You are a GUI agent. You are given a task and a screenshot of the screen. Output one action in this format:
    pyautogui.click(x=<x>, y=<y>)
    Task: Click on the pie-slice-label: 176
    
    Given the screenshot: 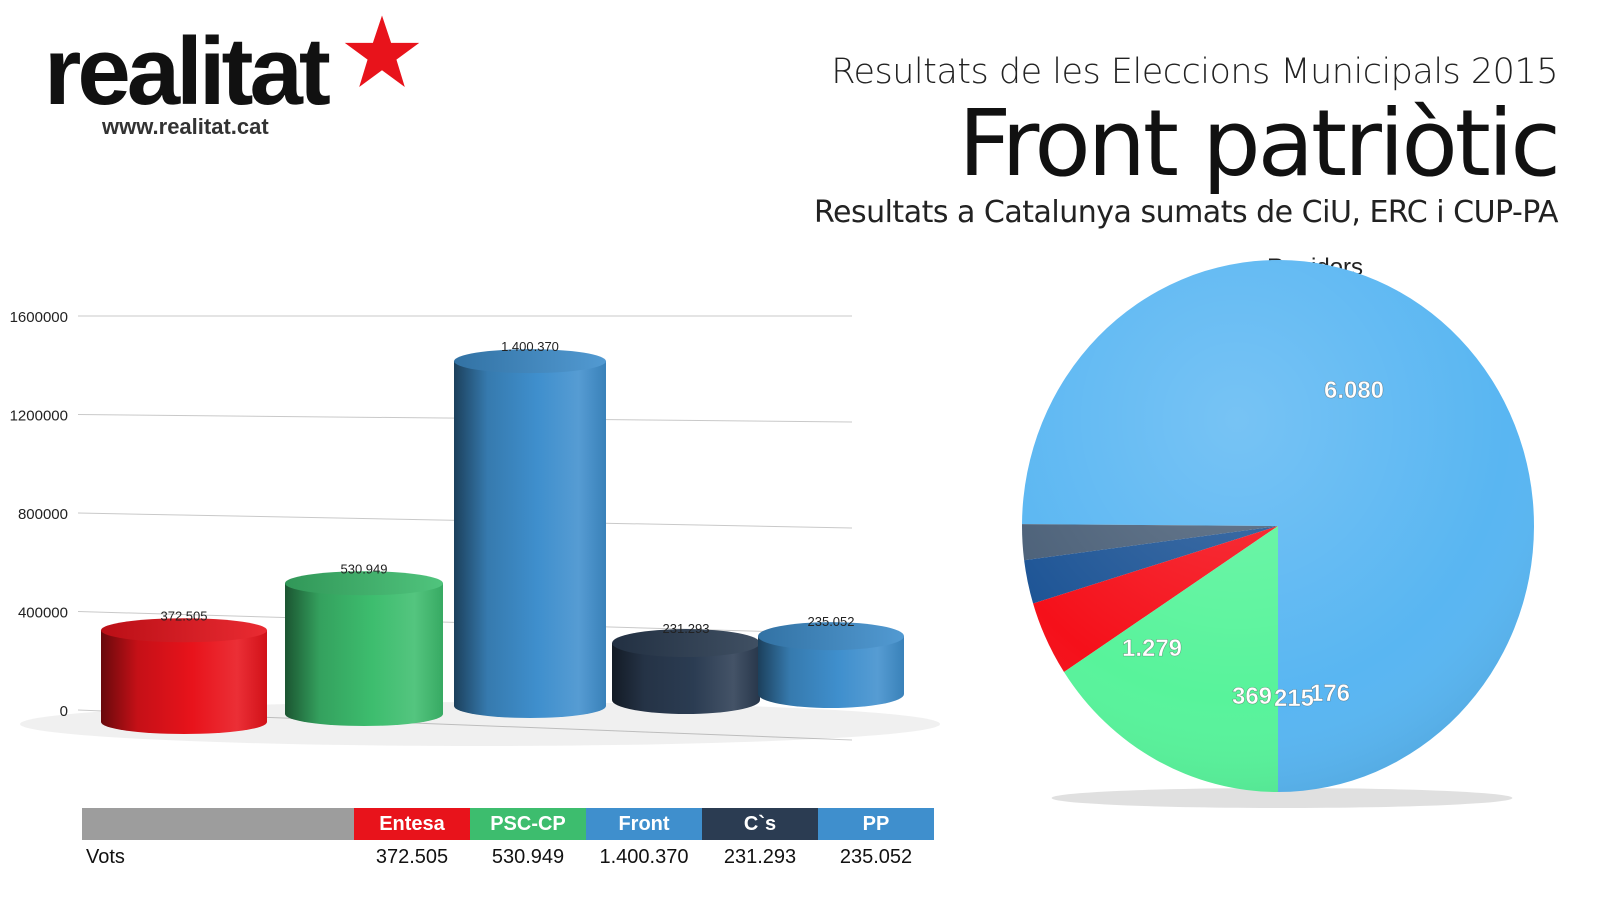 What is the action you would take?
    pyautogui.click(x=1330, y=693)
    